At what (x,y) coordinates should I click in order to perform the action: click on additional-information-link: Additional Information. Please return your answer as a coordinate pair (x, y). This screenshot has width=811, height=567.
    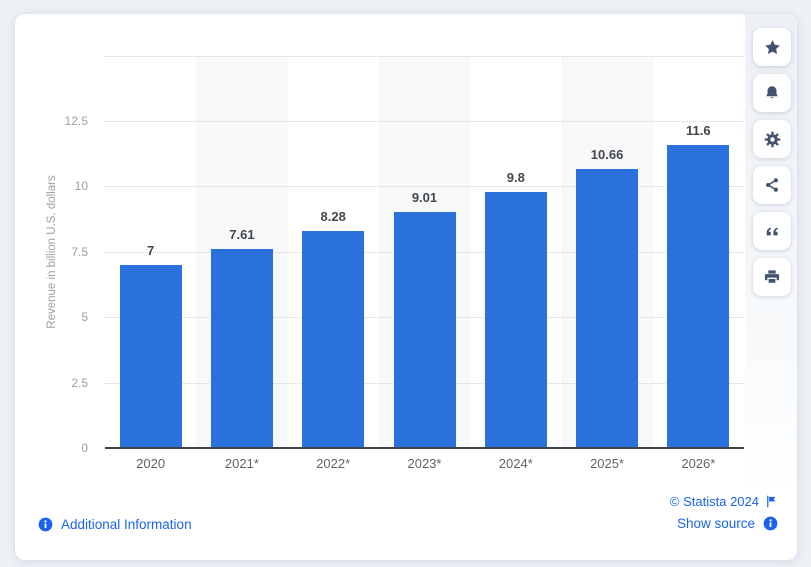
    Looking at the image, I should click on (115, 524).